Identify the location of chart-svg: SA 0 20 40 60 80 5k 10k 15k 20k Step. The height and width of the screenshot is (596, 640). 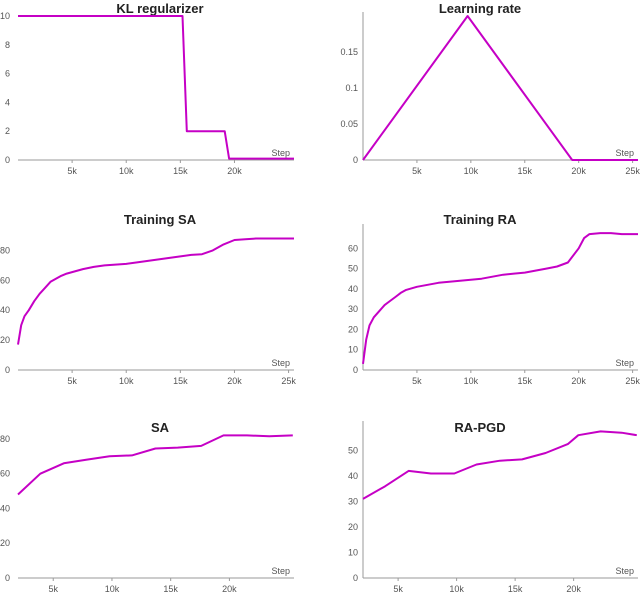
(147, 507).